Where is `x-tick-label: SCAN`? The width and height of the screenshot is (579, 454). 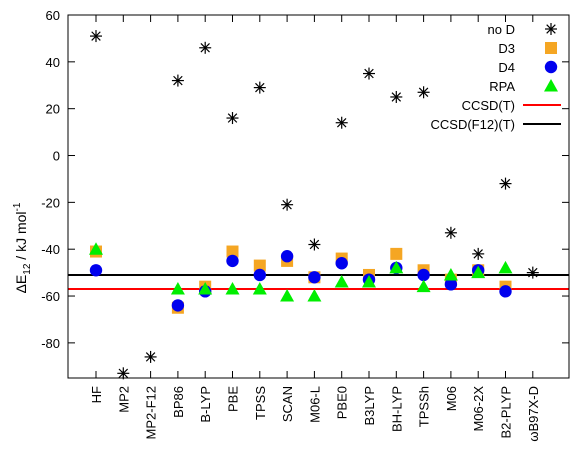 x-tick-label: SCAN is located at coordinates (287, 404).